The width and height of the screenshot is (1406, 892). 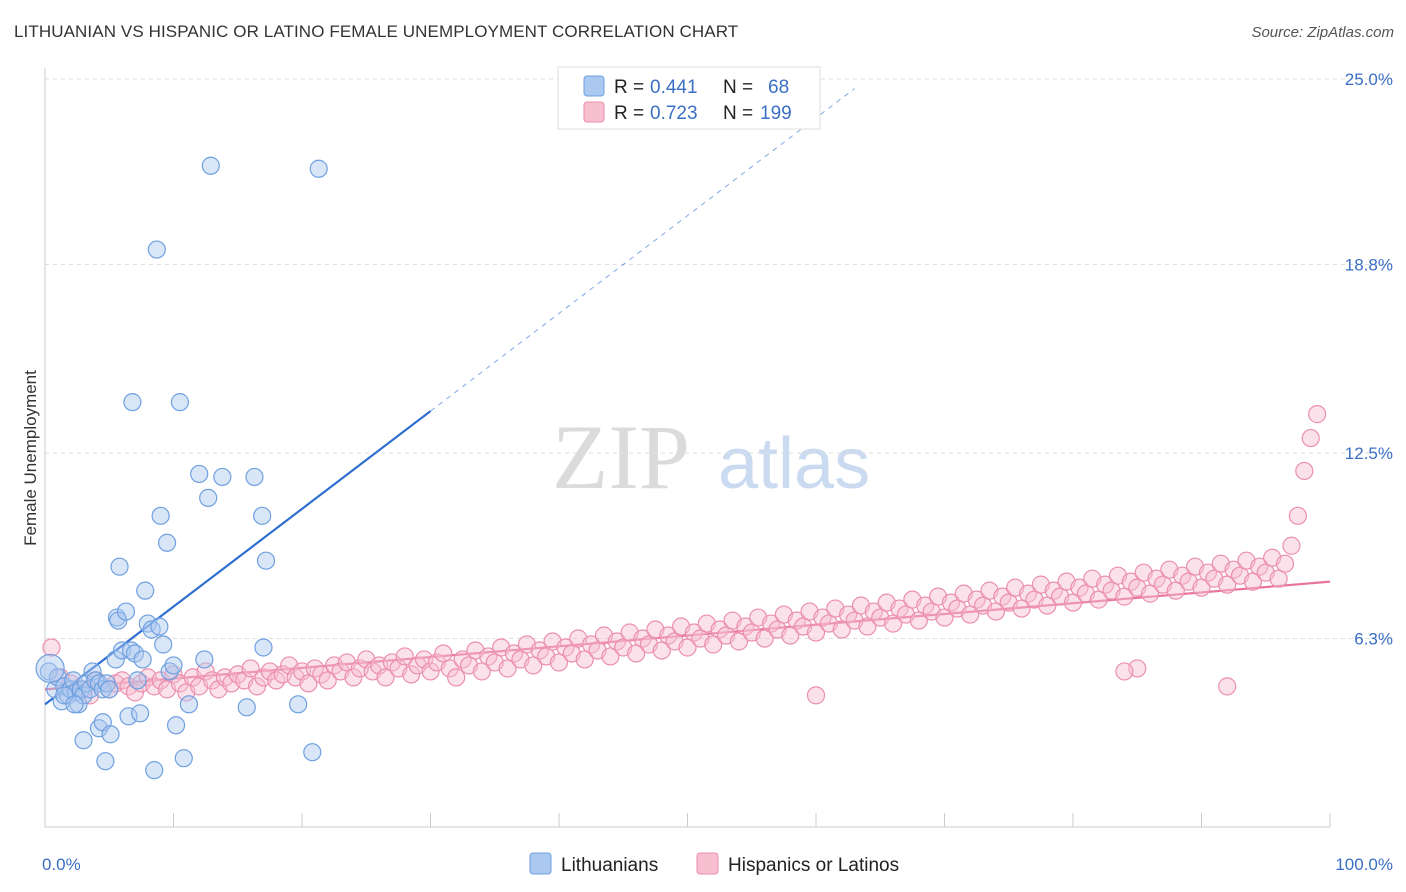 I want to click on lithuanians-point-large, so click(x=50, y=668).